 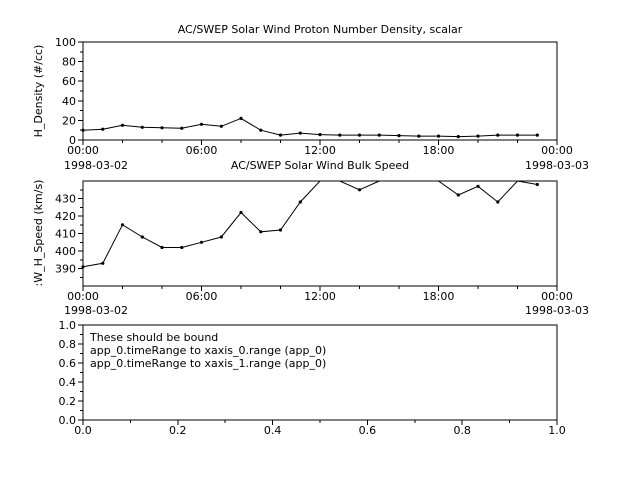 I want to click on y-tick-label: 60, so click(x=69, y=81).